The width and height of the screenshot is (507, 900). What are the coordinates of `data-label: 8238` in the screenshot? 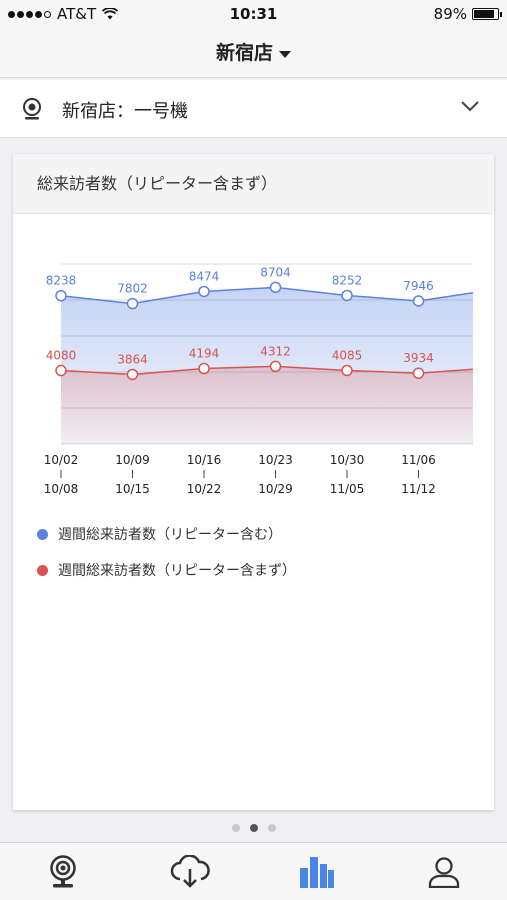 It's located at (61, 281).